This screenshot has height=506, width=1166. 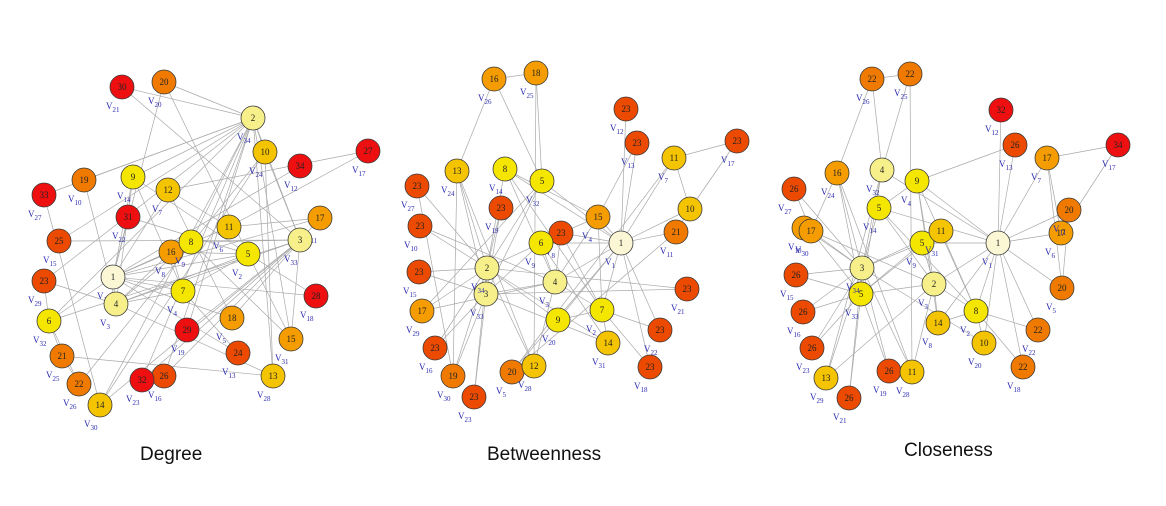 I want to click on node-v27: 26 V27, so click(x=792, y=196).